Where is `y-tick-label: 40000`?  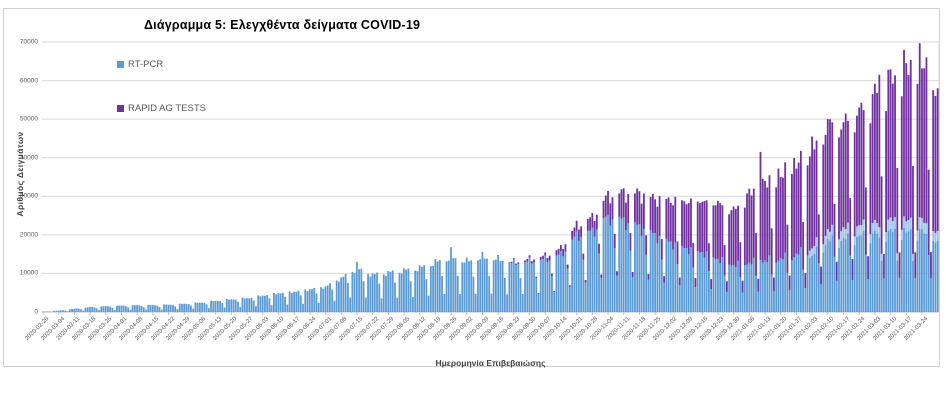 y-tick-label: 40000 is located at coordinates (28, 158).